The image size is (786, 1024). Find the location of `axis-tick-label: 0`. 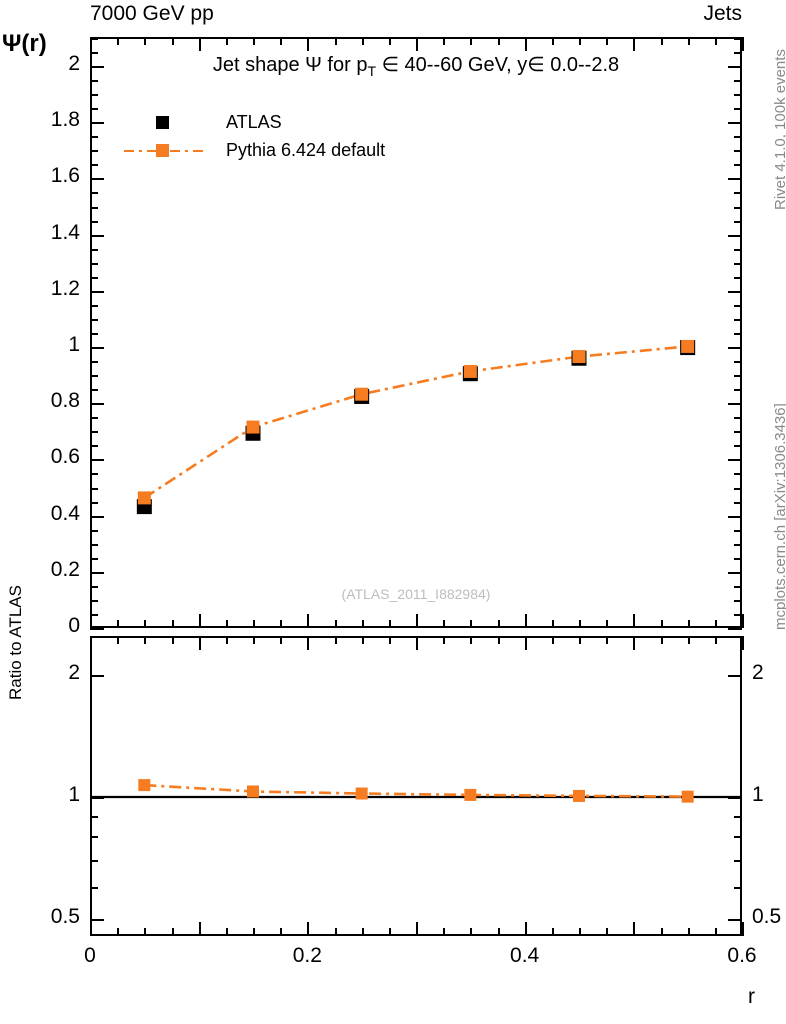

axis-tick-label: 0 is located at coordinates (90, 955).